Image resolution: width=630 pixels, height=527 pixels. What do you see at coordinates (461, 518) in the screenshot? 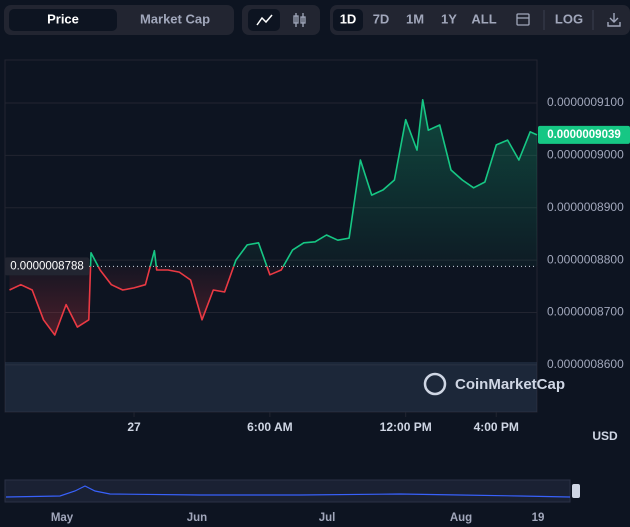
I see `navigator-label: Aug` at bounding box center [461, 518].